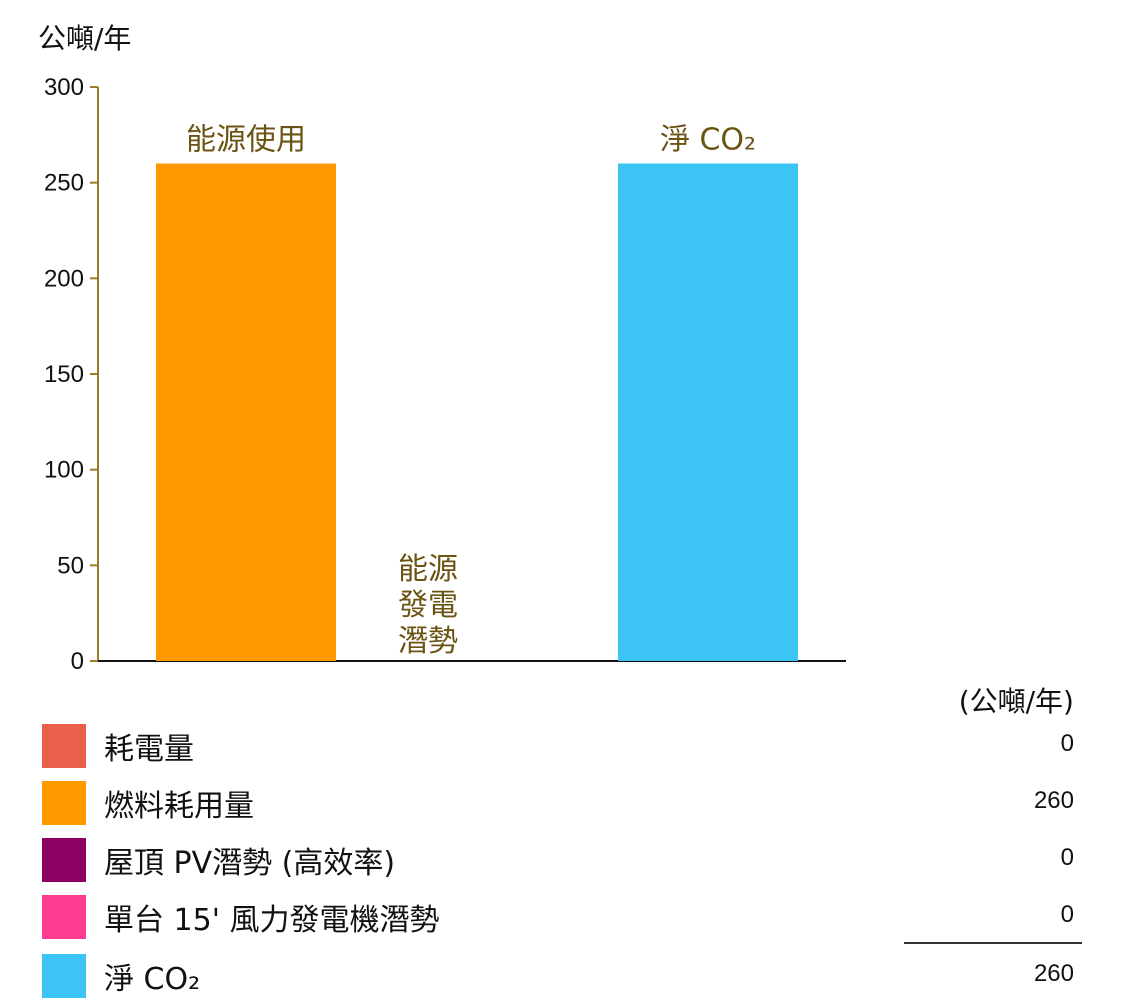 This screenshot has height=1005, width=1134. What do you see at coordinates (708, 140) in the screenshot?
I see `category-label: 淨 CO₂` at bounding box center [708, 140].